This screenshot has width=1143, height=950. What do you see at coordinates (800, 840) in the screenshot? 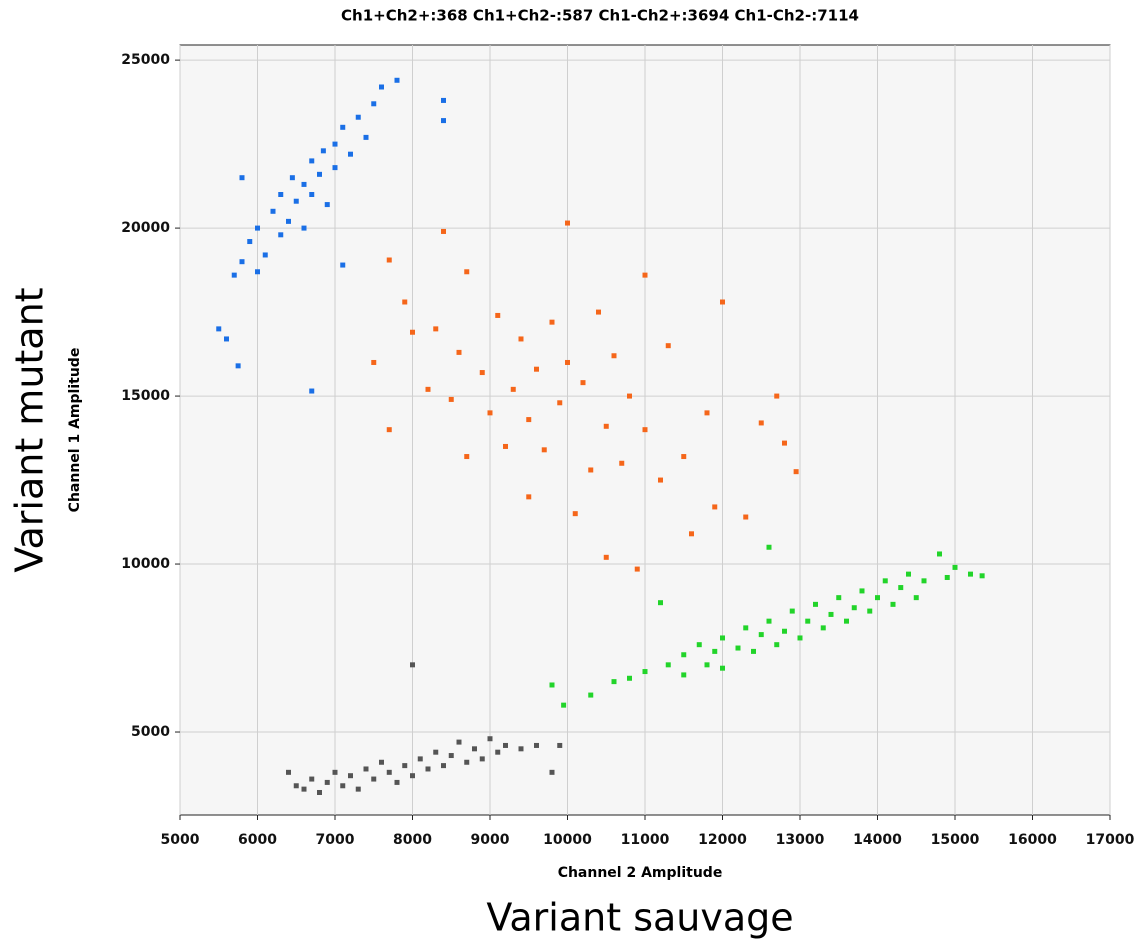
I see `x-tick-label: 13000` at bounding box center [800, 840].